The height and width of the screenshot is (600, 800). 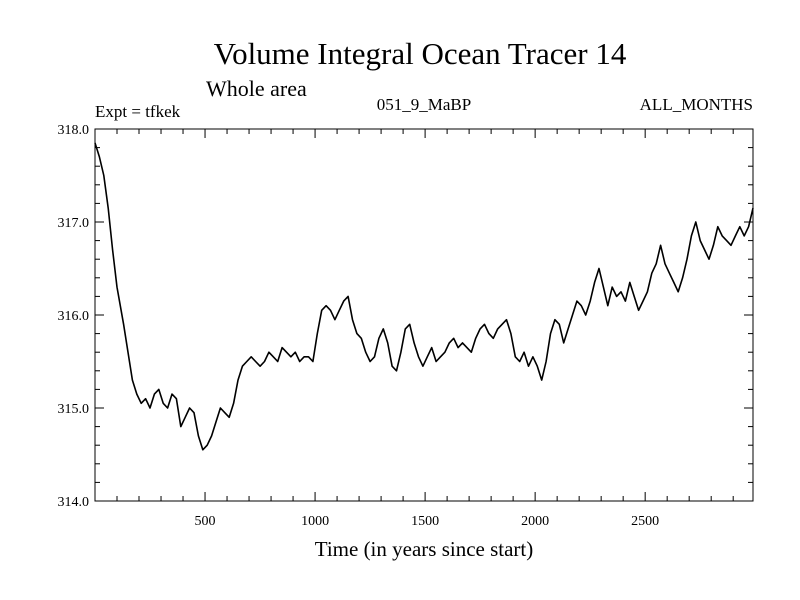 I want to click on y-tick-label: 317.0, so click(x=74, y=223).